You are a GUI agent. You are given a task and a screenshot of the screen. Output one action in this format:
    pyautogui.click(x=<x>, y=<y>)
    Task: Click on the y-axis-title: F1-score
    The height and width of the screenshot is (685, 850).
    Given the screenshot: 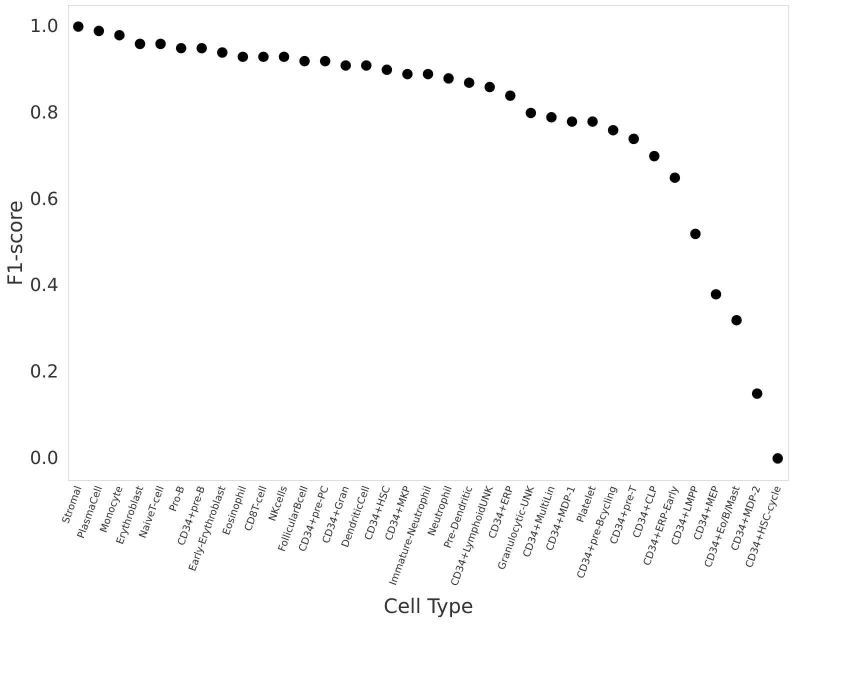 What is the action you would take?
    pyautogui.click(x=14, y=243)
    